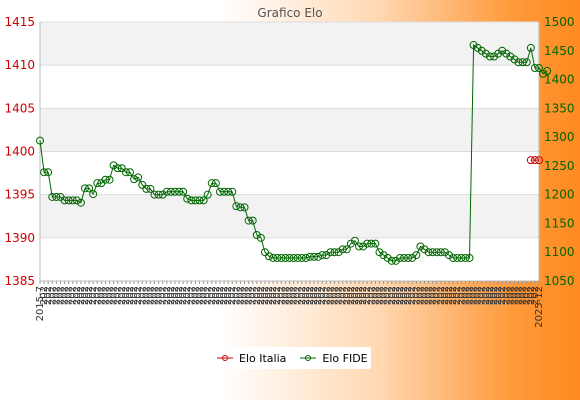 Image resolution: width=580 pixels, height=400 pixels. Describe the element at coordinates (539, 307) in the screenshot. I see `x-tick-label: 2025-12` at that location.